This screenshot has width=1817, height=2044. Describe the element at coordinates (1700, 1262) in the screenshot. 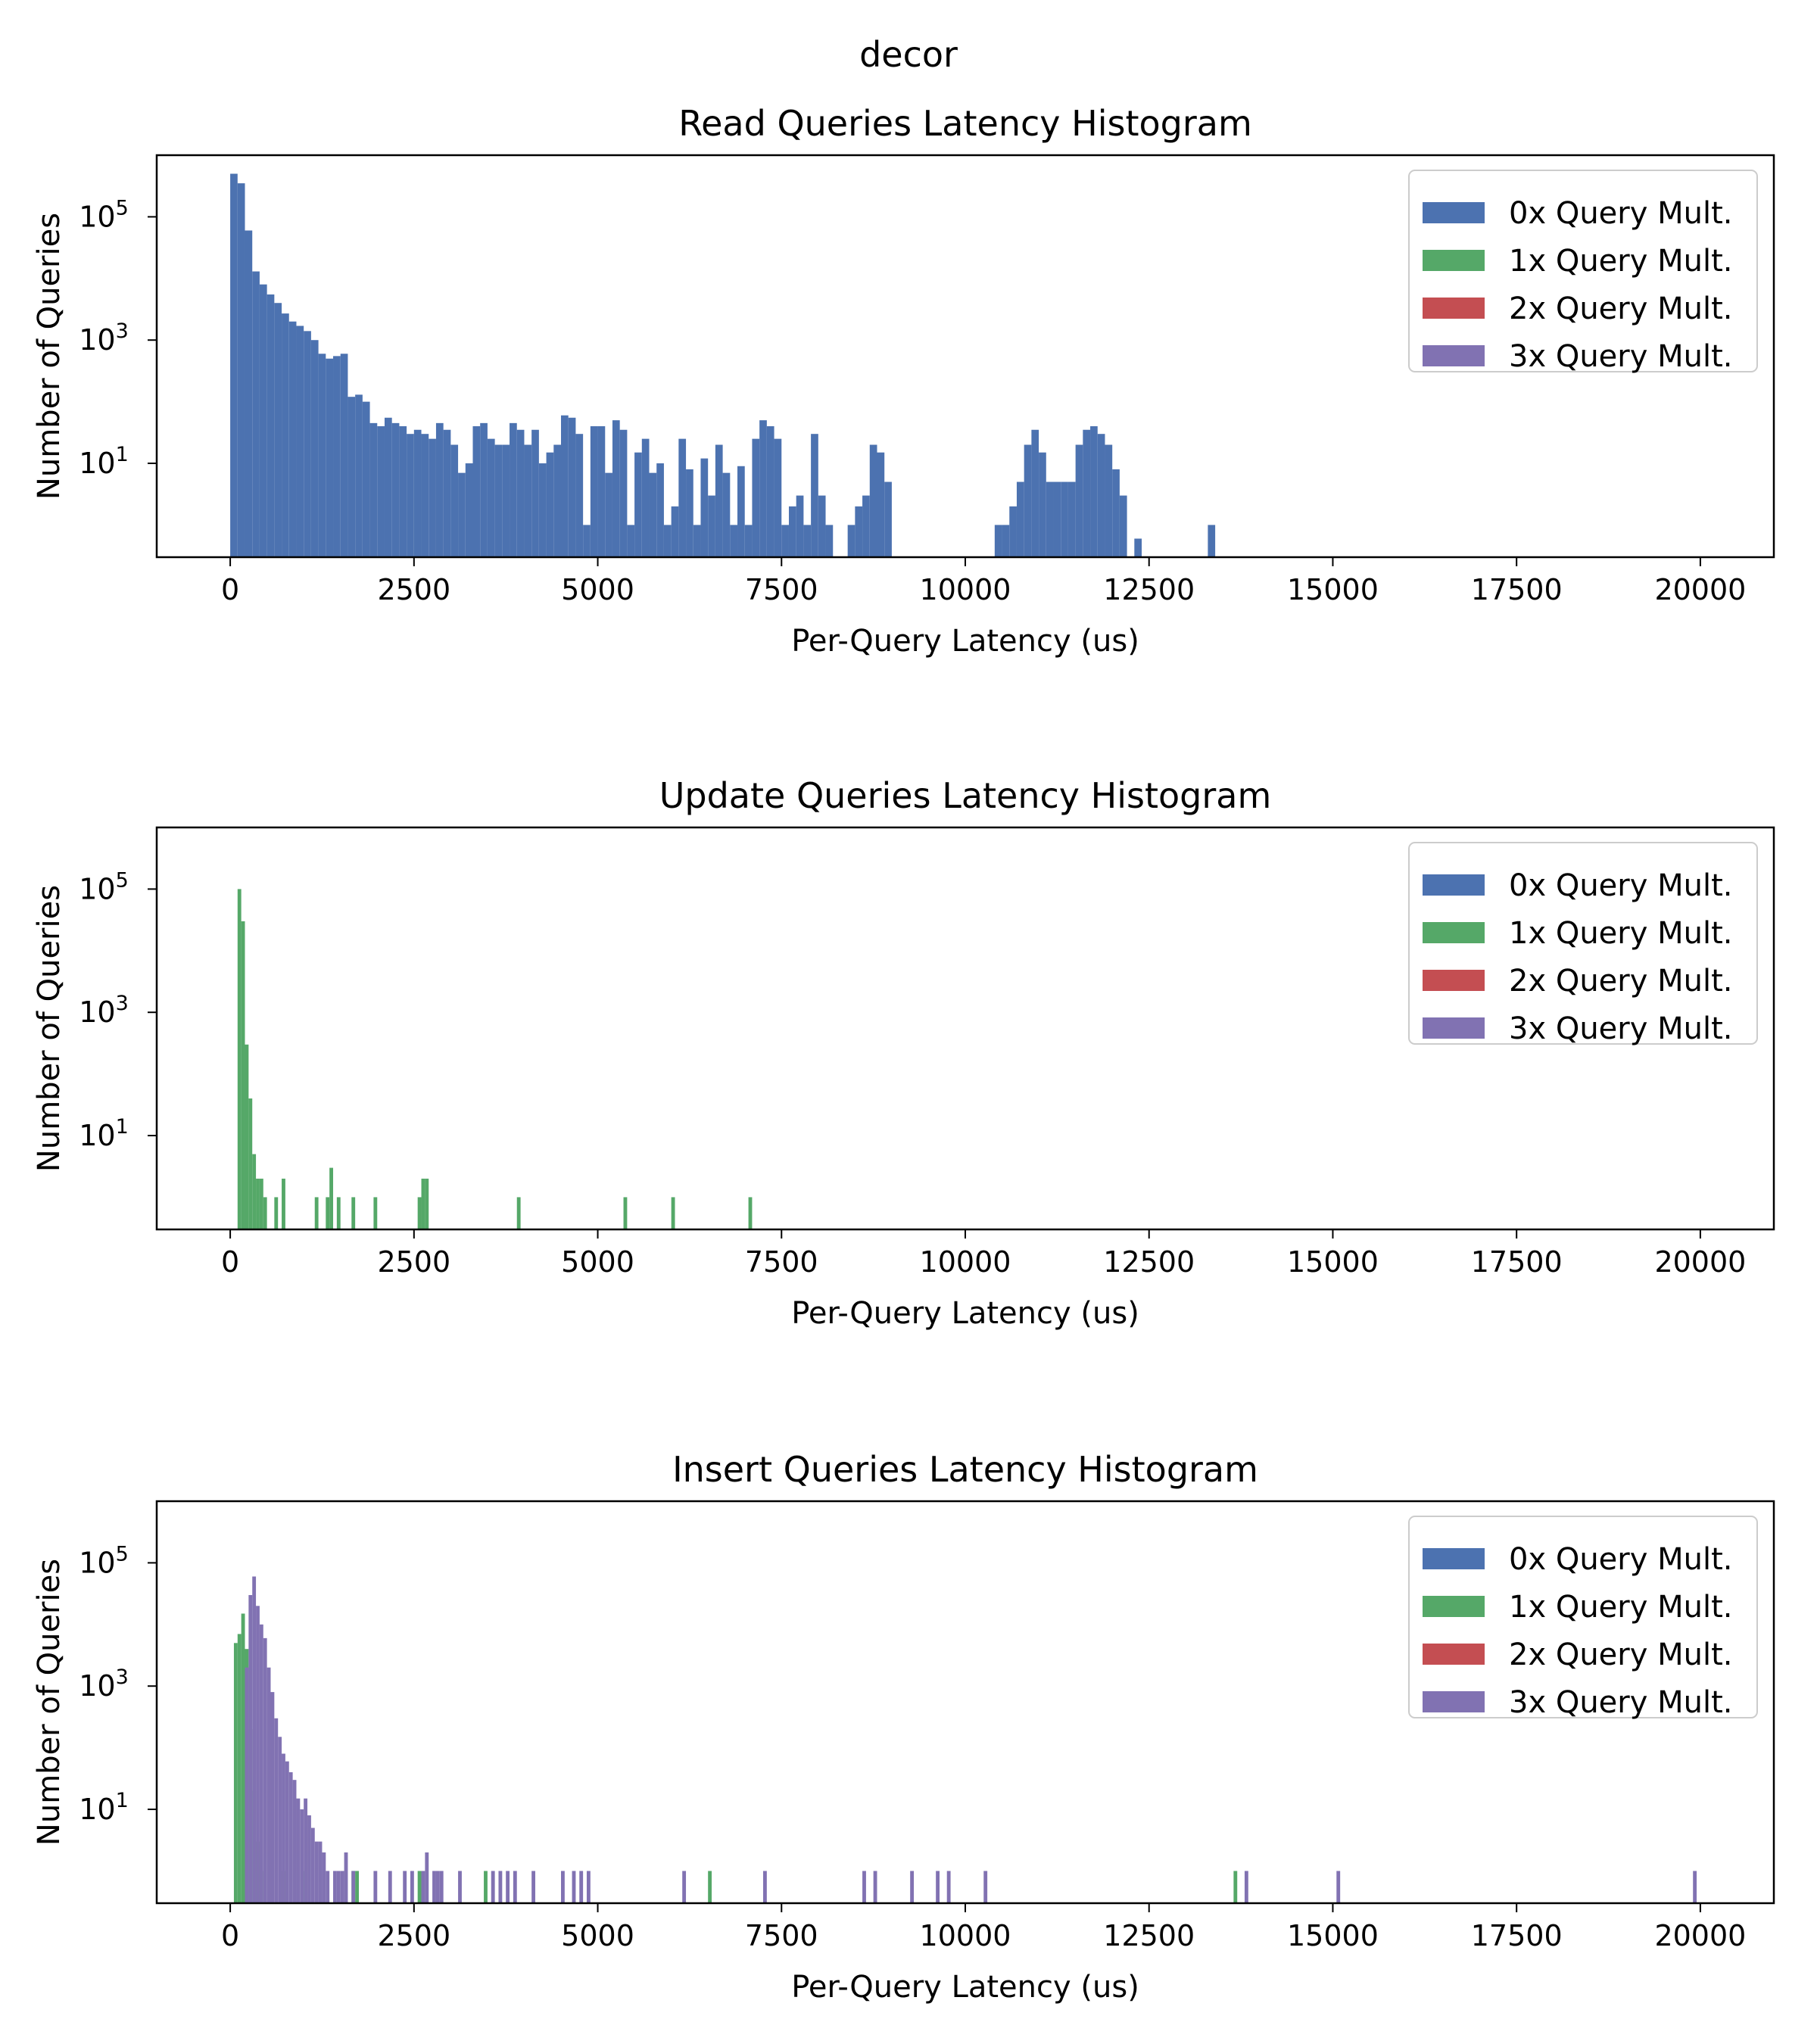

I see `x-tick-label: 20000` at that location.